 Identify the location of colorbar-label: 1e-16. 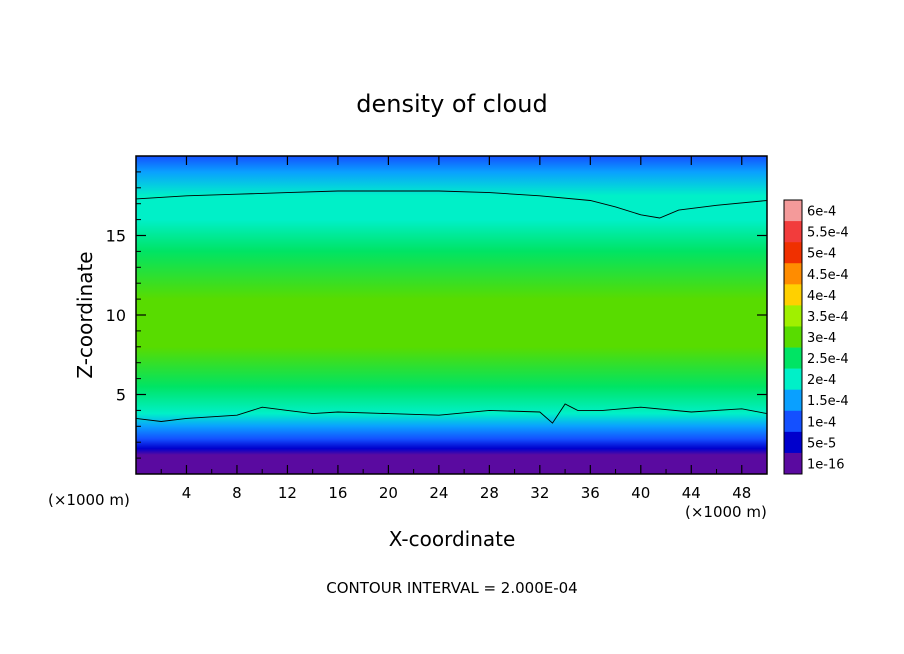
(826, 465).